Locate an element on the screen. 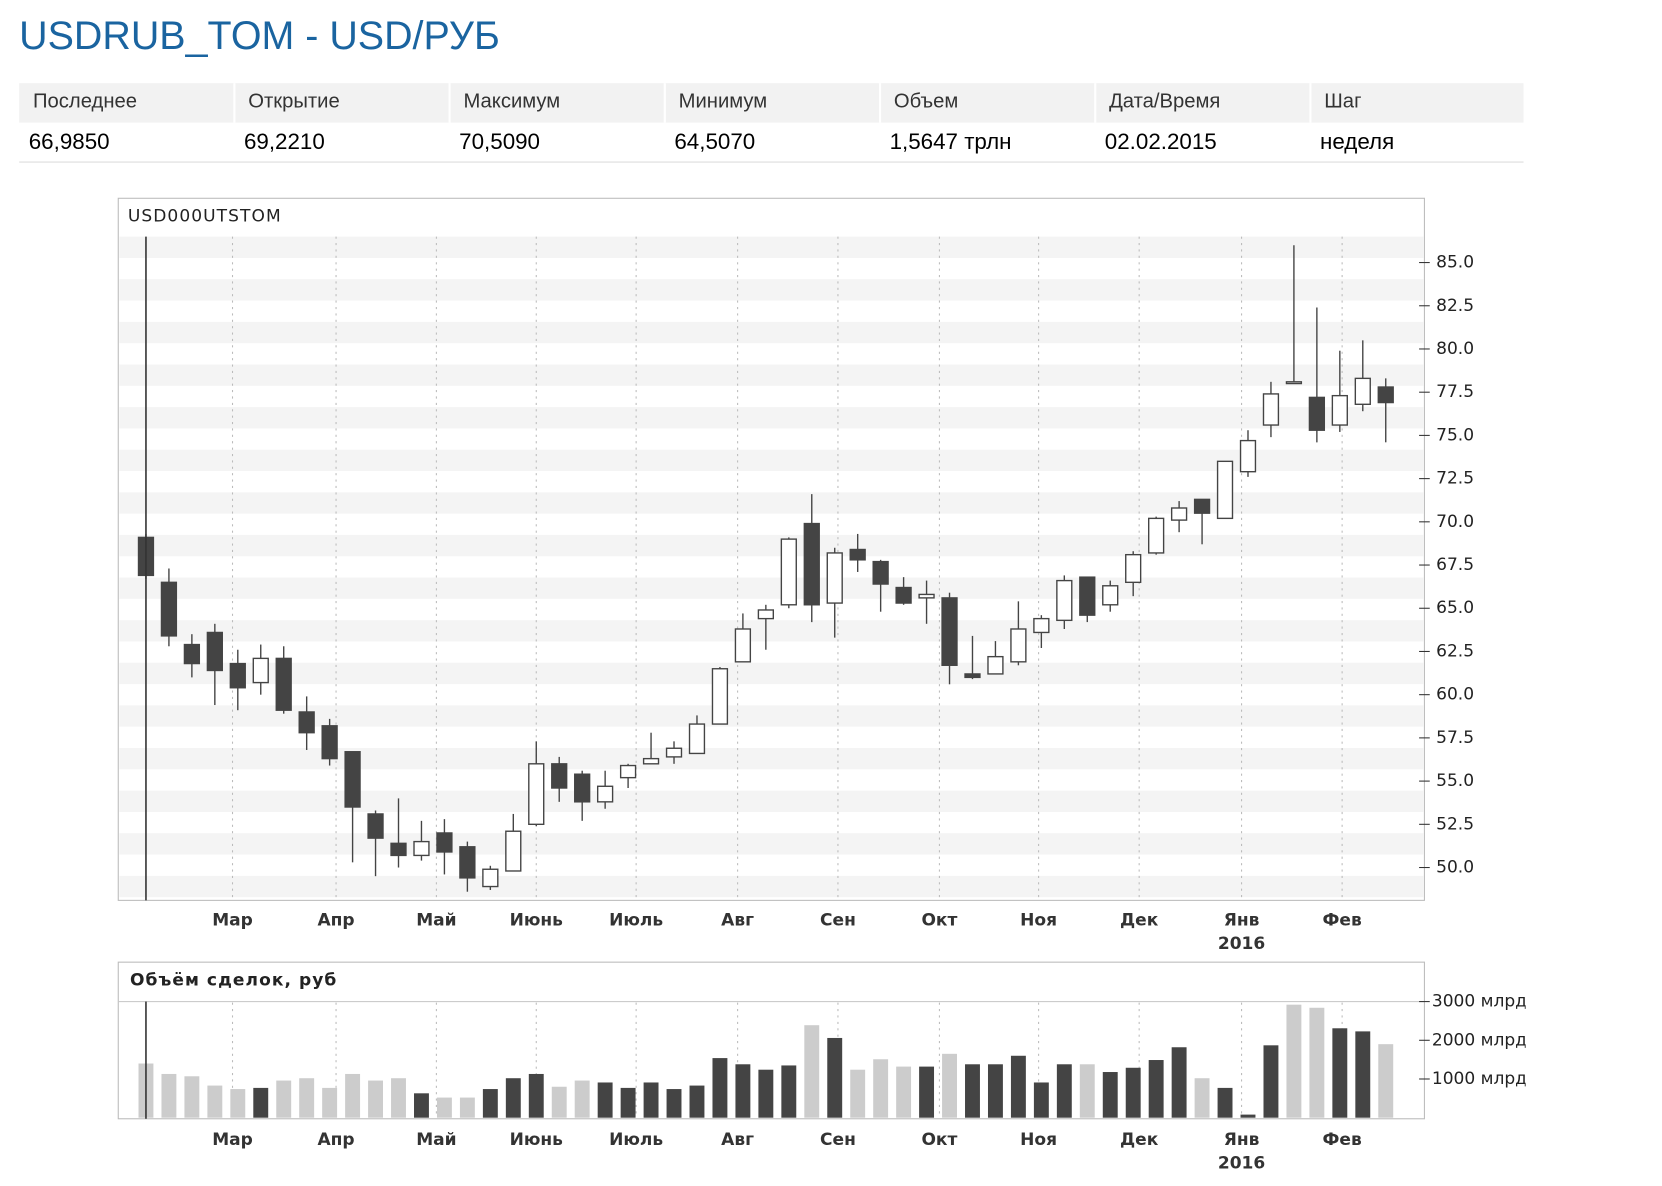  x-tick-label: Апр is located at coordinates (335, 1140).